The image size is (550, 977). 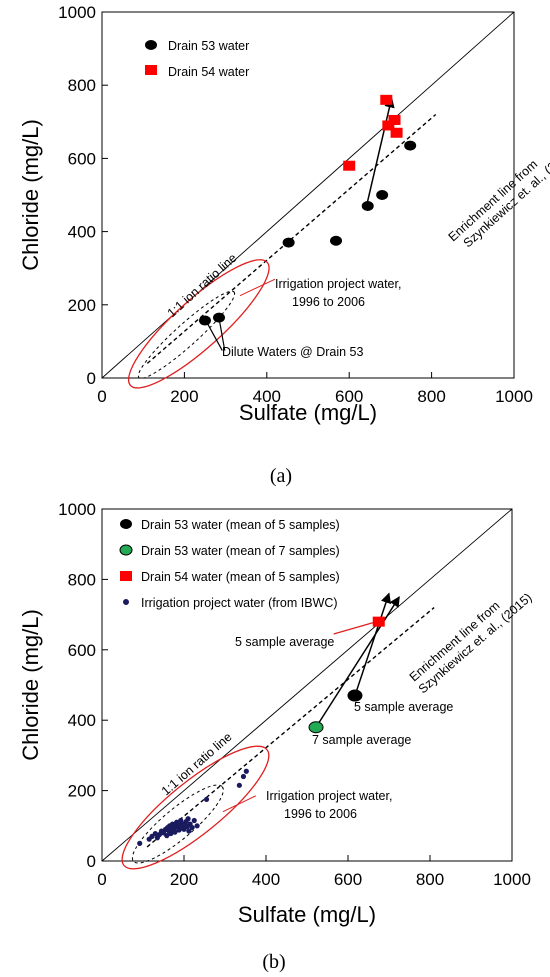 What do you see at coordinates (208, 46) in the screenshot?
I see `panel-a-legend-label-drain53: Drain 53 water` at bounding box center [208, 46].